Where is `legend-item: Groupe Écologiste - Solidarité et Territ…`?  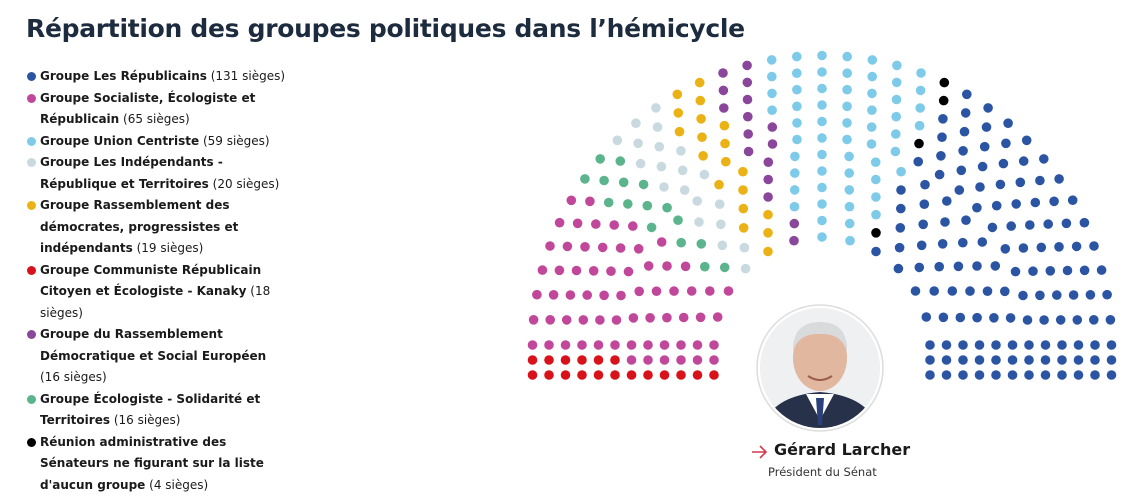
legend-item: Groupe Écologiste - Solidarité et Territ… is located at coordinates (157, 410).